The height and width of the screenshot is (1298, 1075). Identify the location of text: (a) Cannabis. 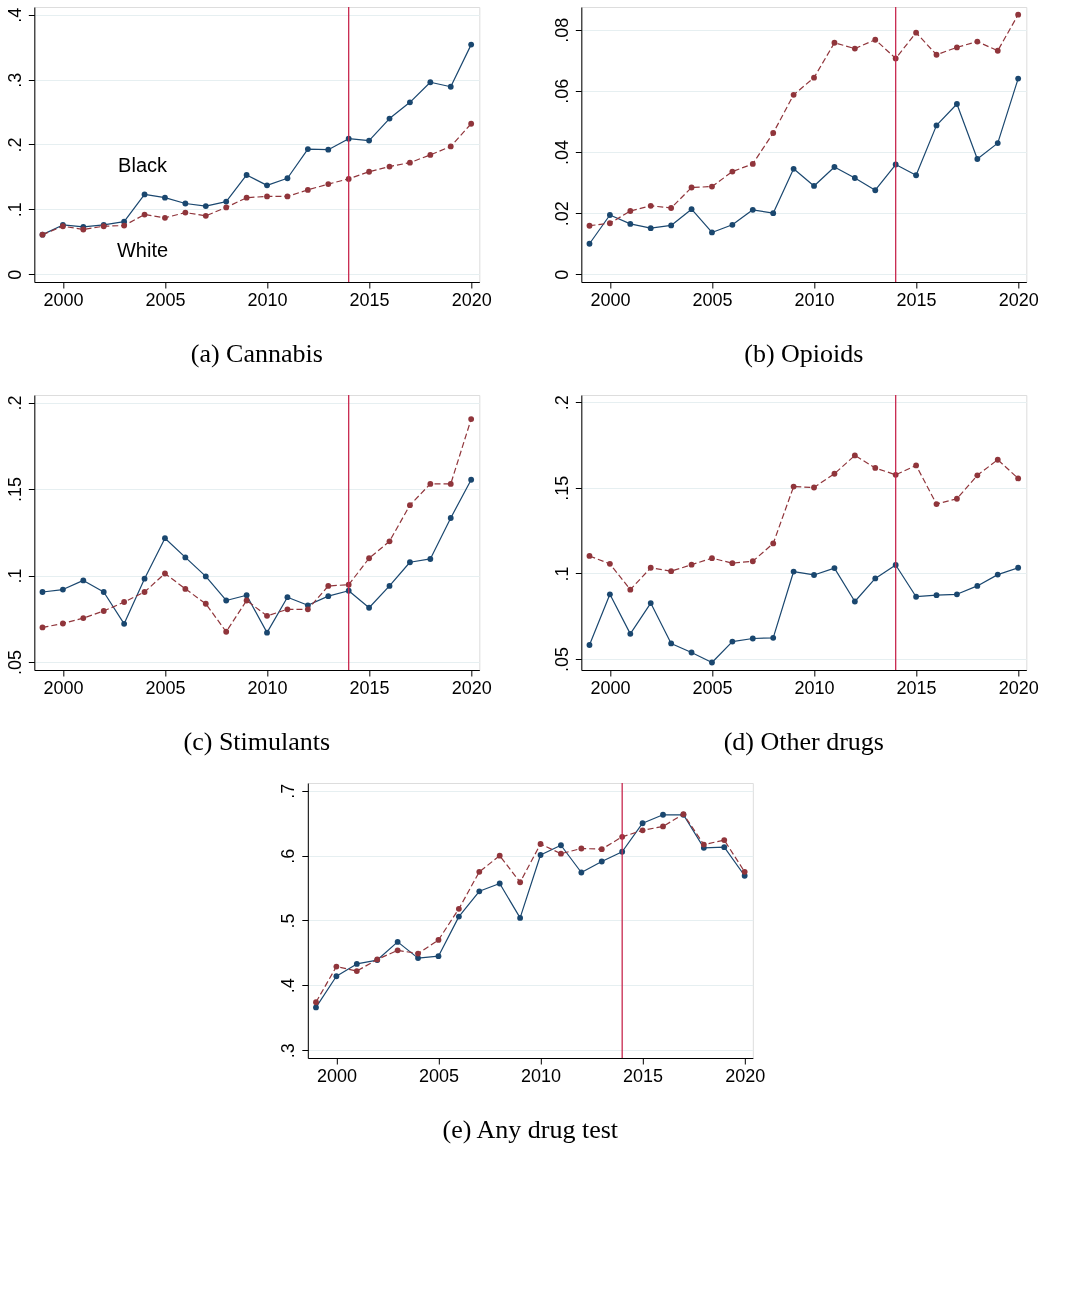
(256, 353).